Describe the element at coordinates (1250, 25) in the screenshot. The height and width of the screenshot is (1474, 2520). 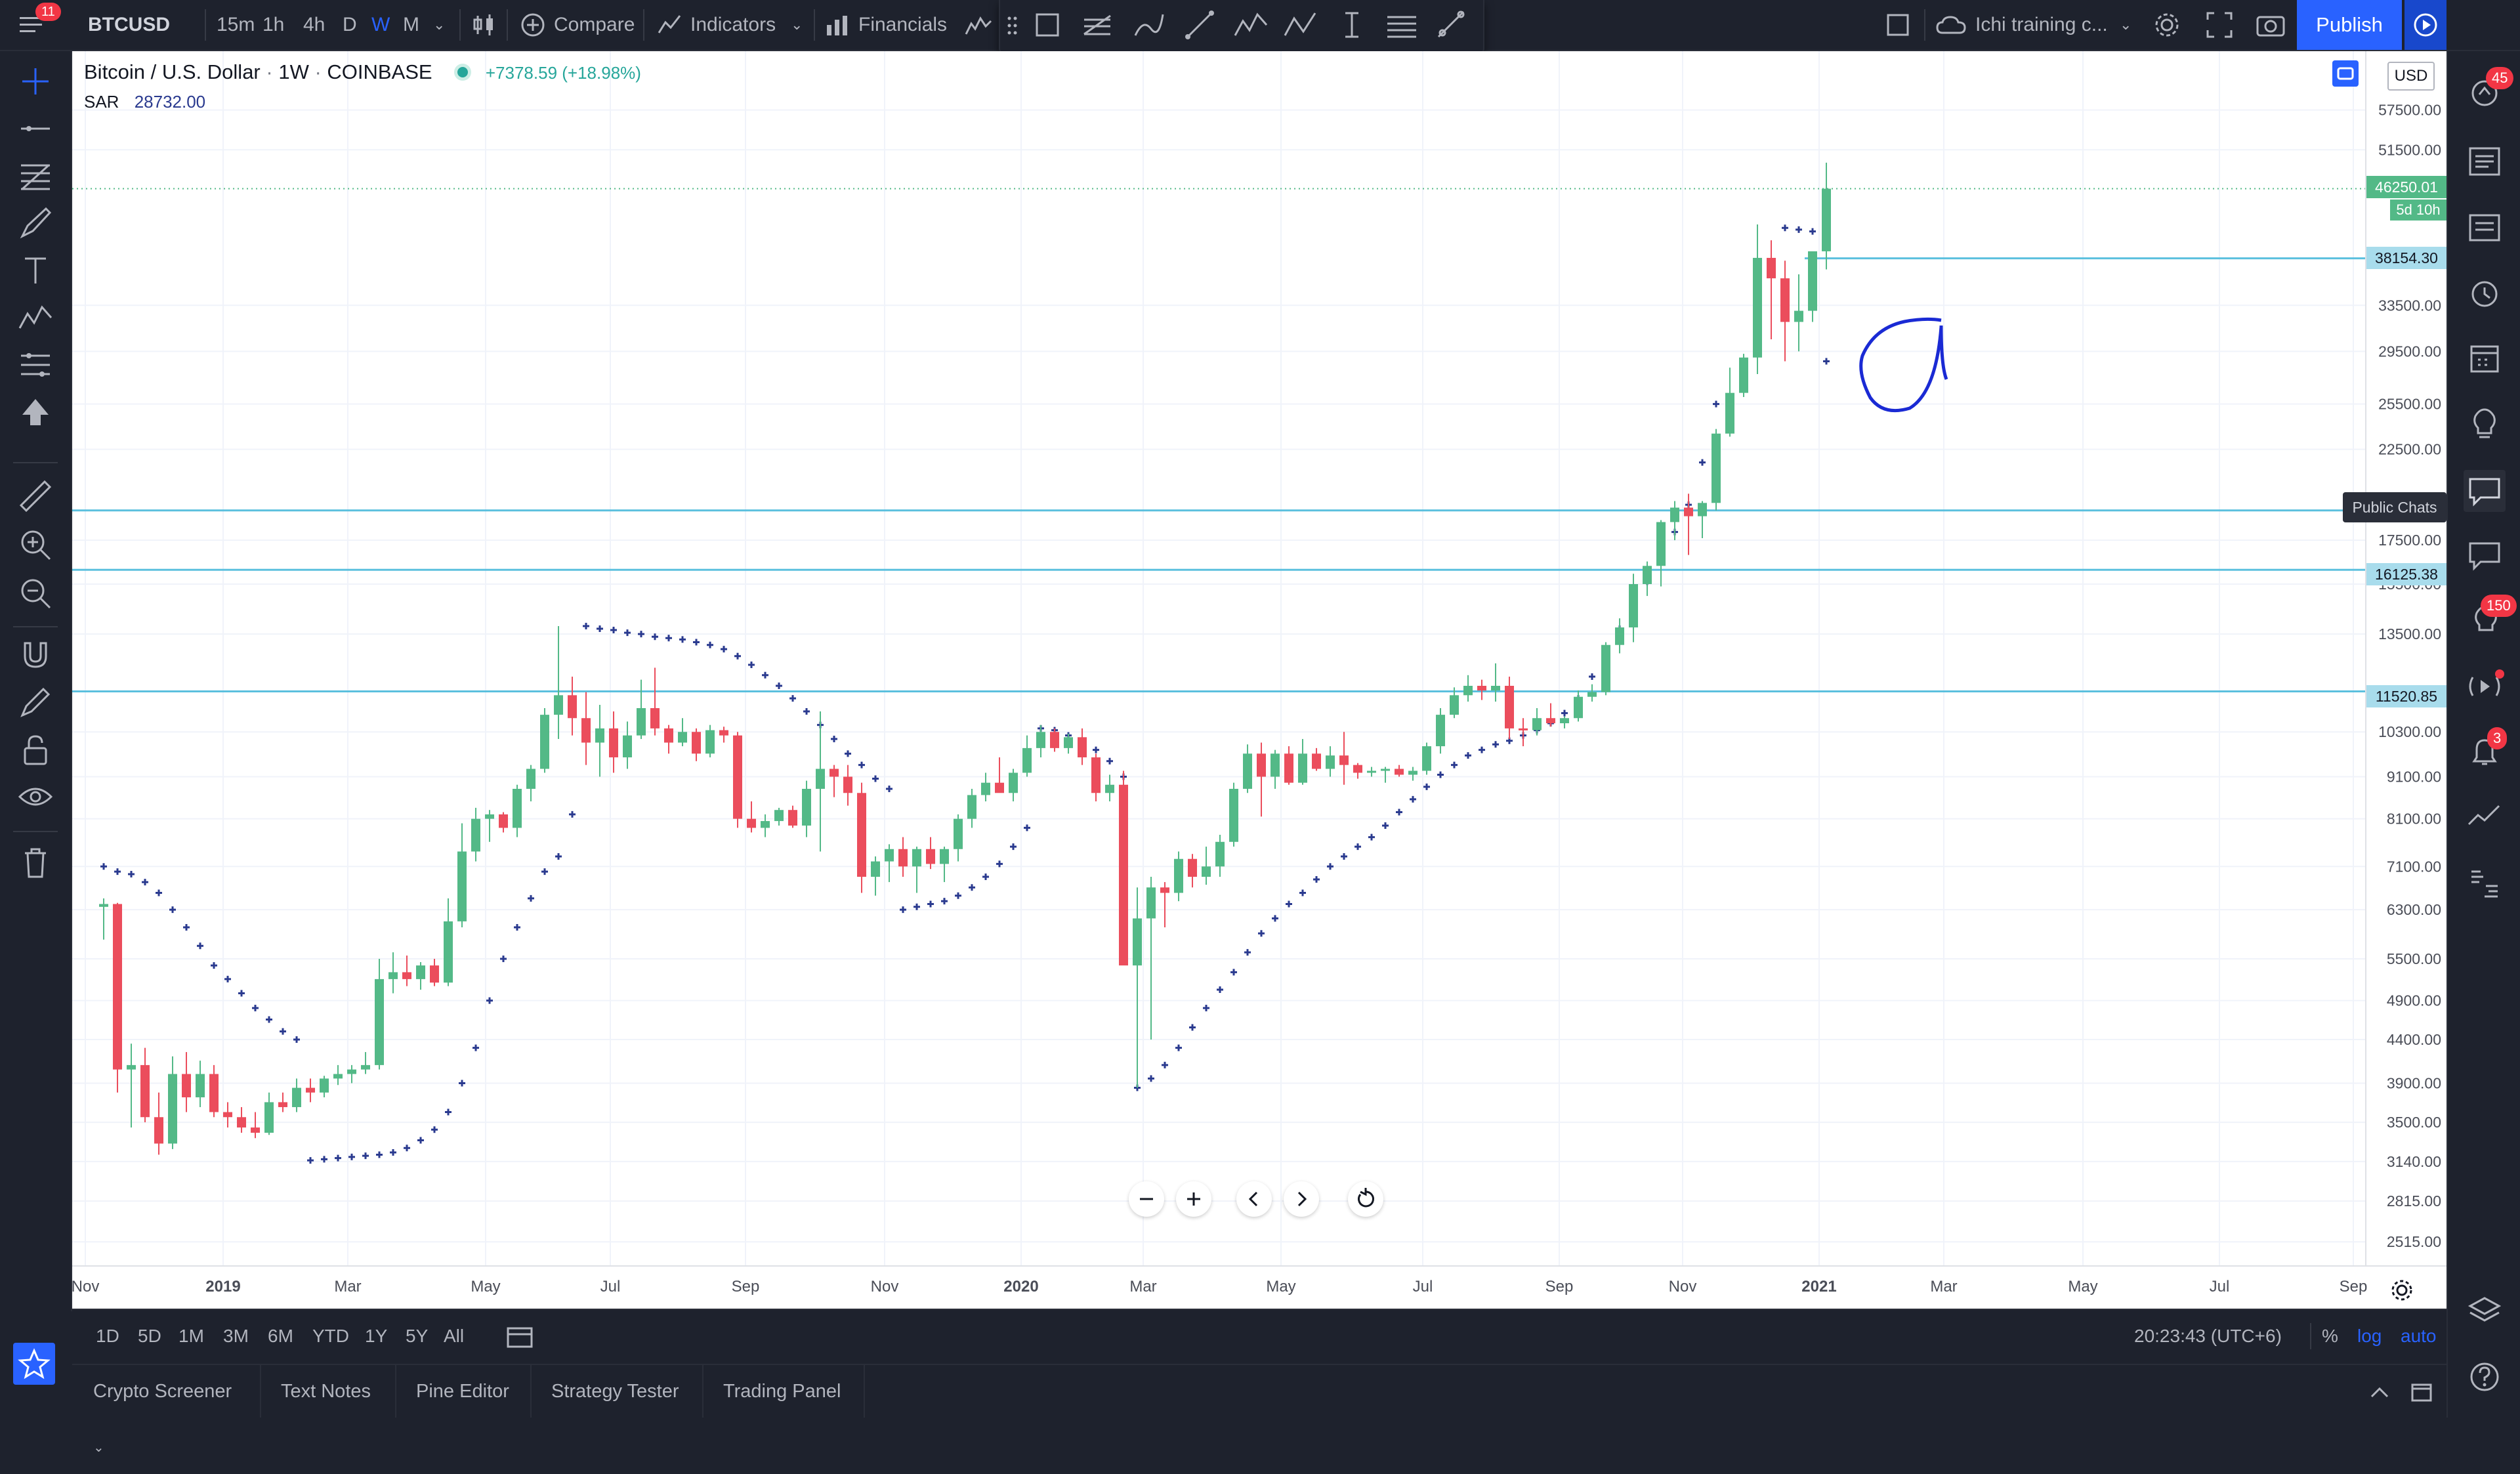
I see `elliott-tool` at that location.